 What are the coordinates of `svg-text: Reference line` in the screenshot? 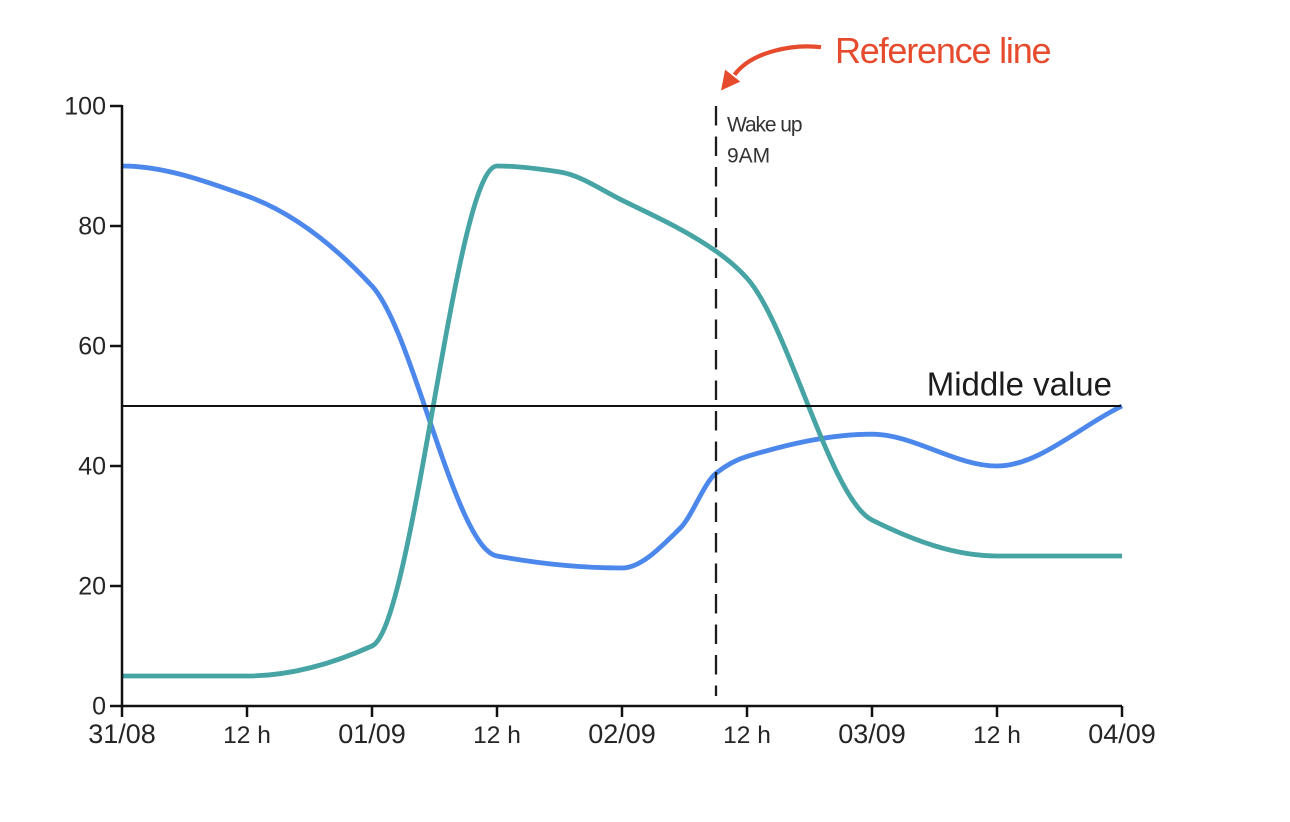 It's located at (943, 50).